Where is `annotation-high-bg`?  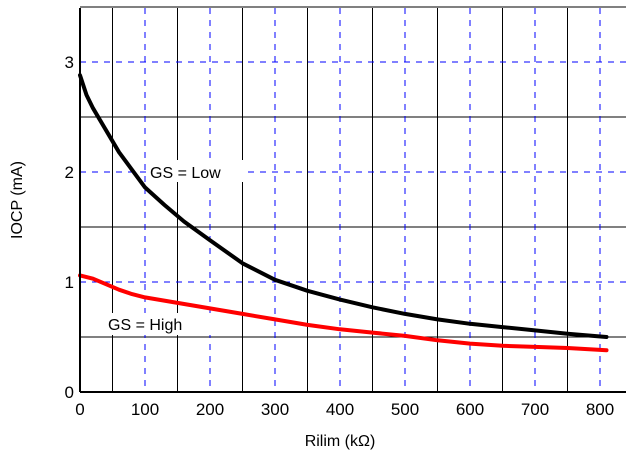 annotation-high-bg is located at coordinates (160, 324).